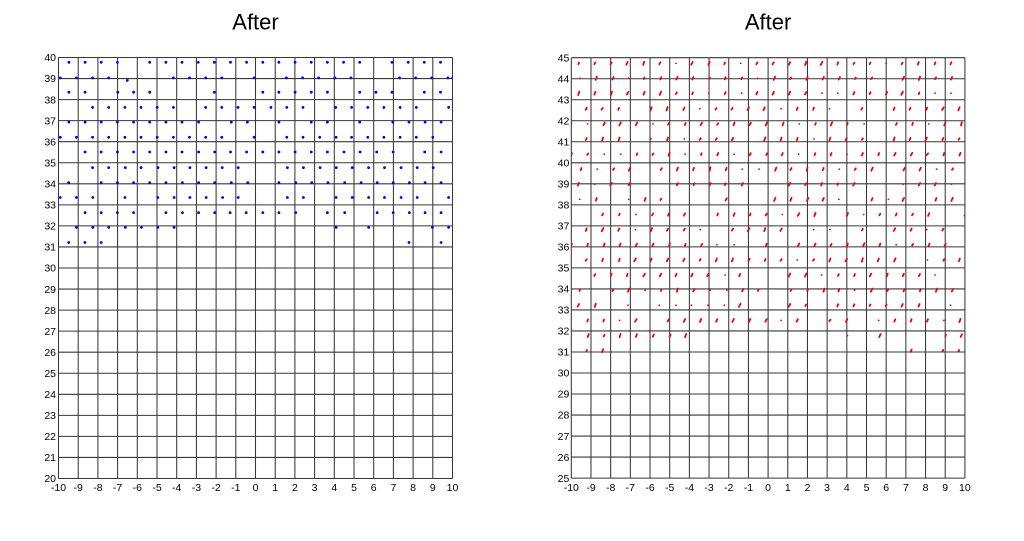 Image resolution: width=1024 pixels, height=541 pixels. Describe the element at coordinates (50, 437) in the screenshot. I see `svg-text: 22` at that location.